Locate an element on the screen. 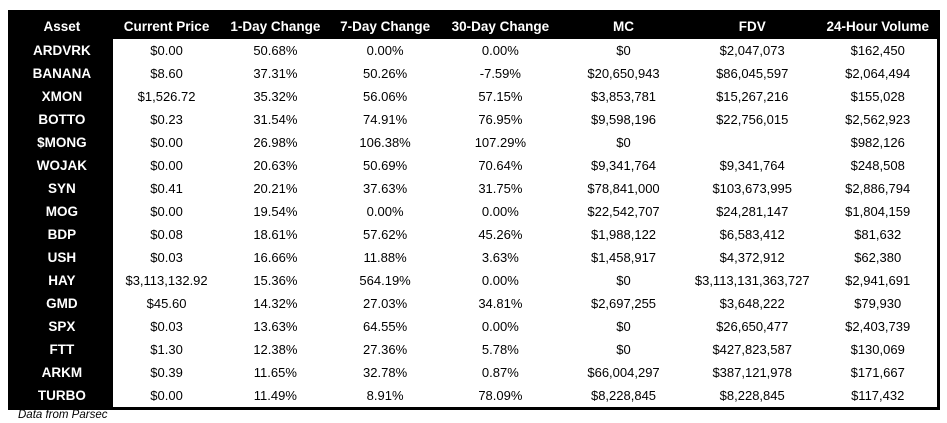 The width and height of the screenshot is (947, 423). column-header: MC is located at coordinates (624, 26).